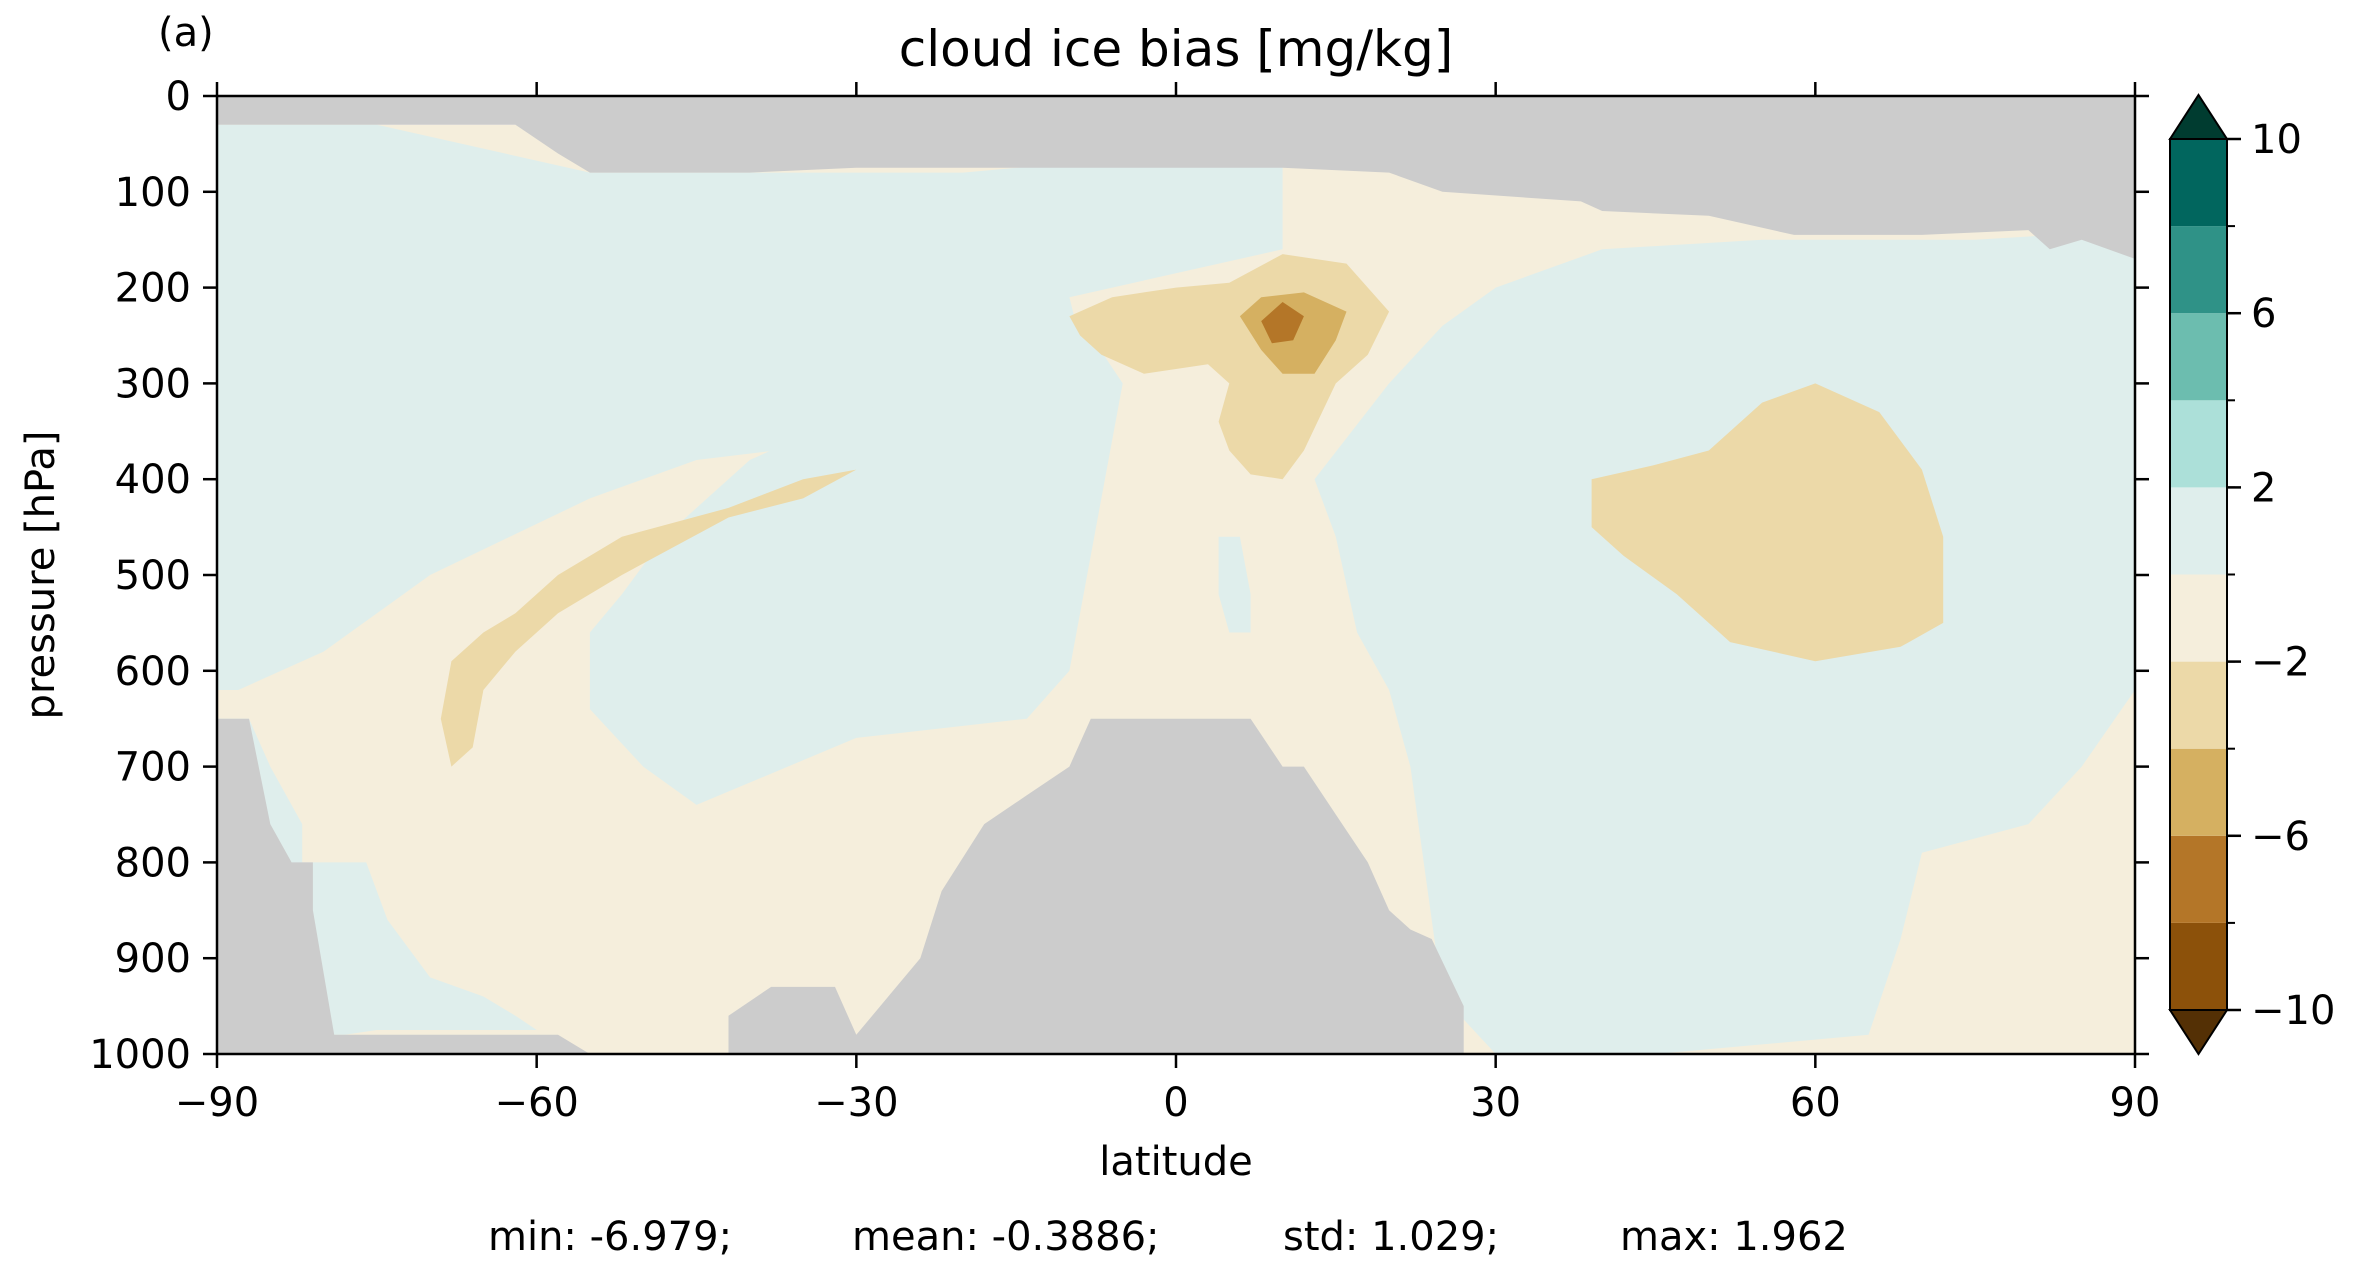 Image resolution: width=2362 pixels, height=1264 pixels. I want to click on stat-min: min: -6.979;, so click(610, 1237).